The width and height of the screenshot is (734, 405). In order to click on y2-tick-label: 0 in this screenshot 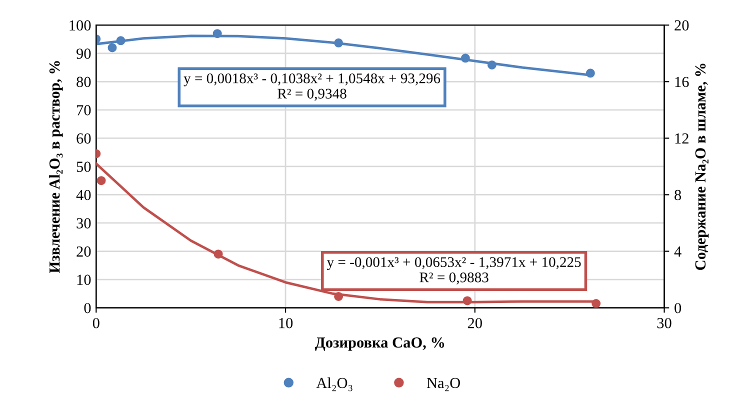, I will do `click(678, 308)`.